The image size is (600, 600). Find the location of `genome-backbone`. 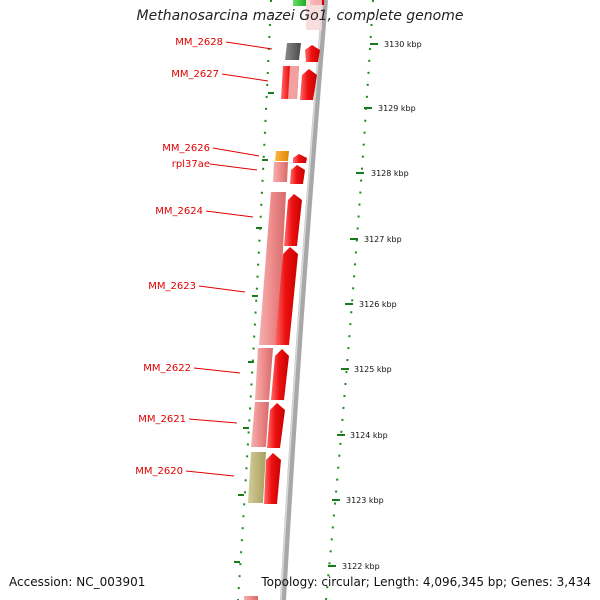

genome-backbone is located at coordinates (304, 300).